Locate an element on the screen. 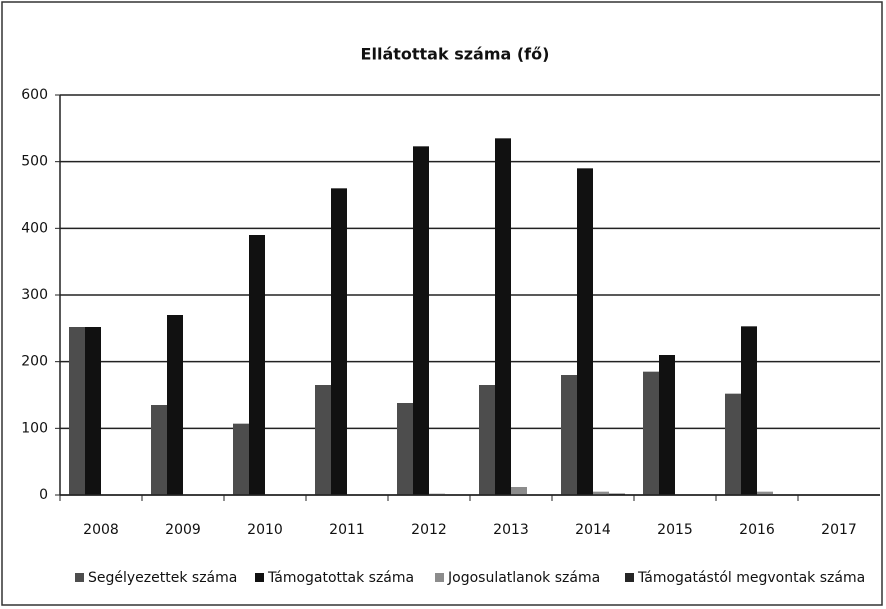 The width and height of the screenshot is (886, 609). x-tick-label: 2010 is located at coordinates (265, 530).